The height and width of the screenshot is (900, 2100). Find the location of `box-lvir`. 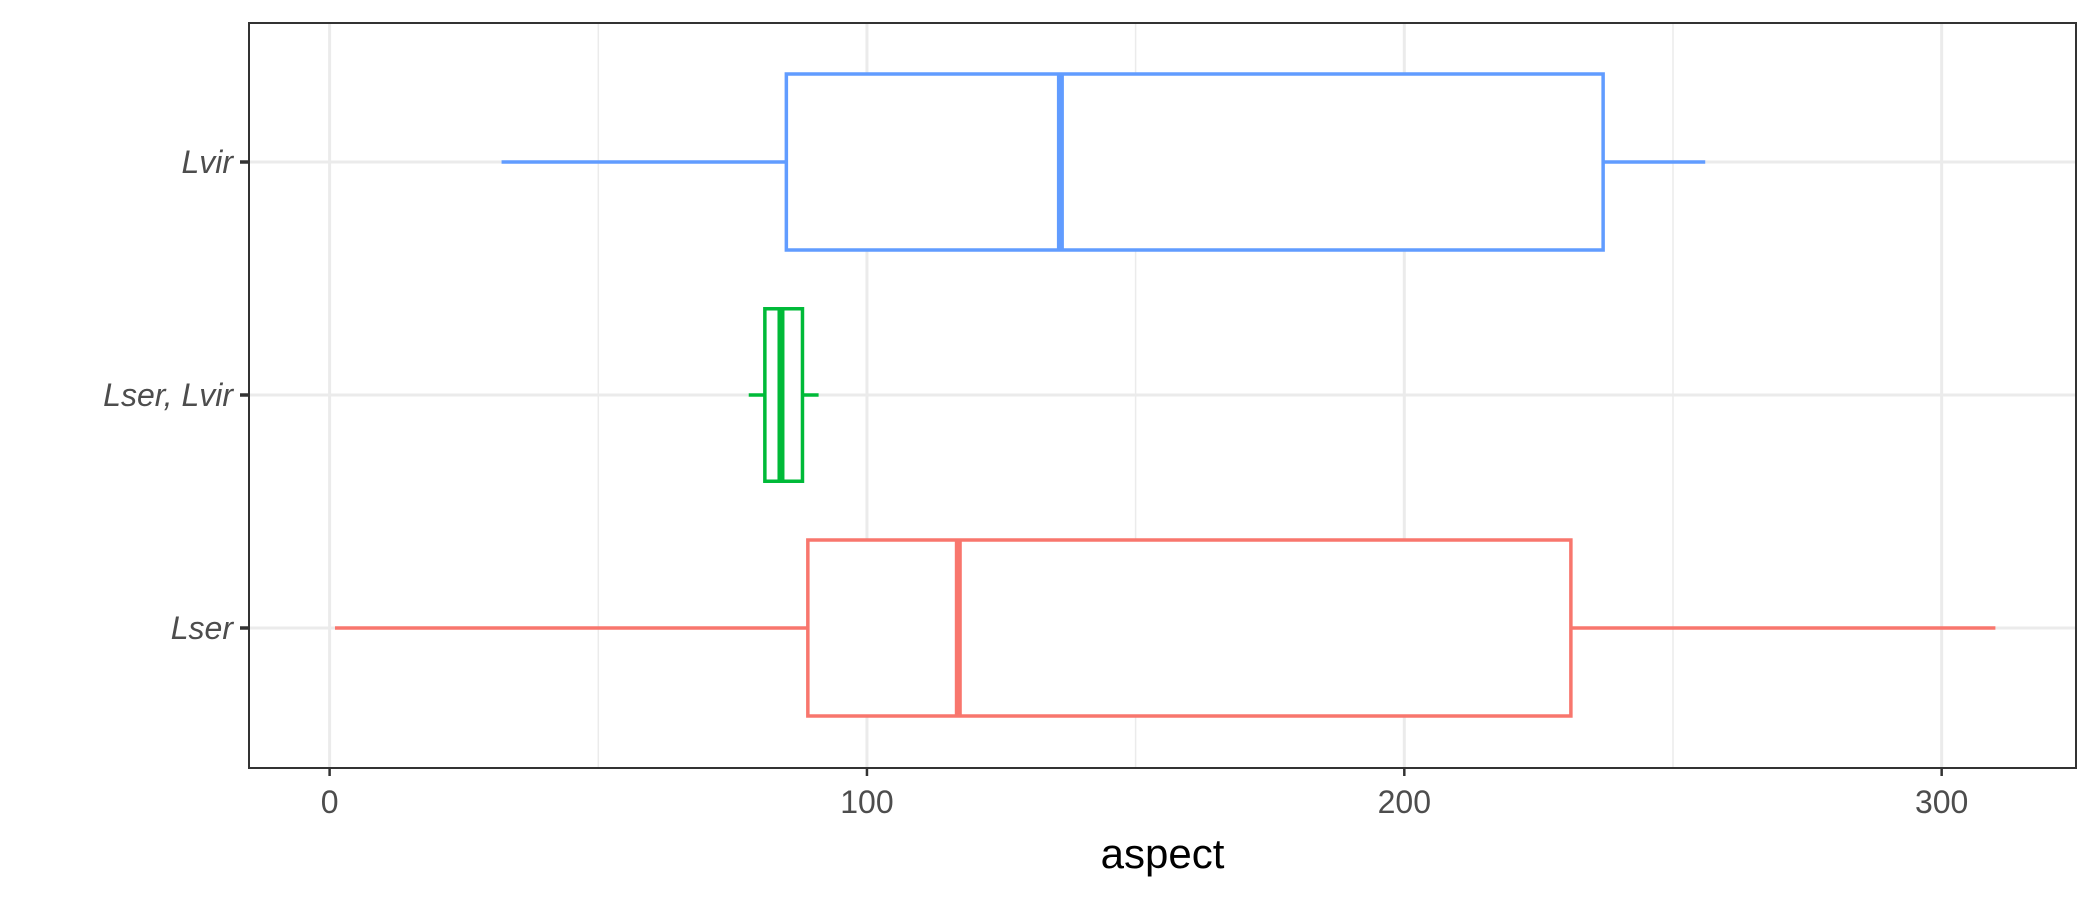

box-lvir is located at coordinates (1103, 162).